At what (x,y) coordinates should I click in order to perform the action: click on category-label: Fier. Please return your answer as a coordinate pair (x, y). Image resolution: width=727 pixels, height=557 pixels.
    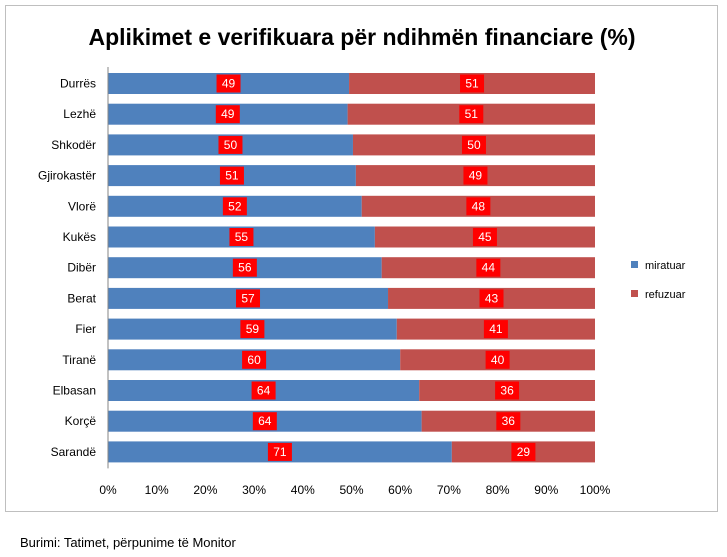
    Looking at the image, I should click on (85, 329).